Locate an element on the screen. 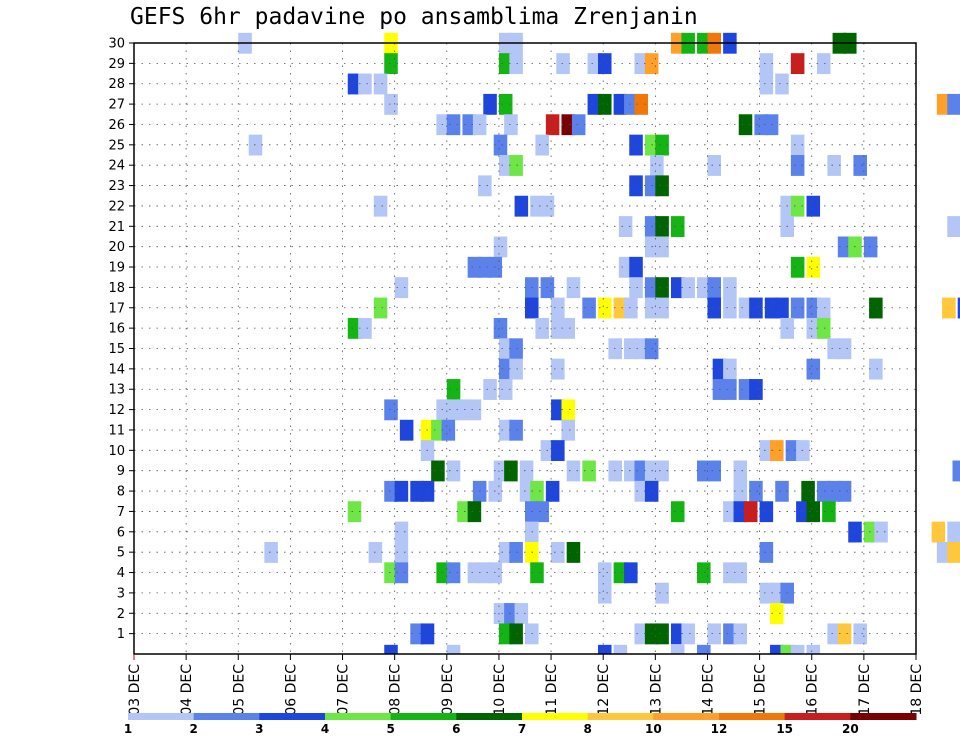 The height and width of the screenshot is (742, 960). y-tick-label: 22 is located at coordinates (116, 206).